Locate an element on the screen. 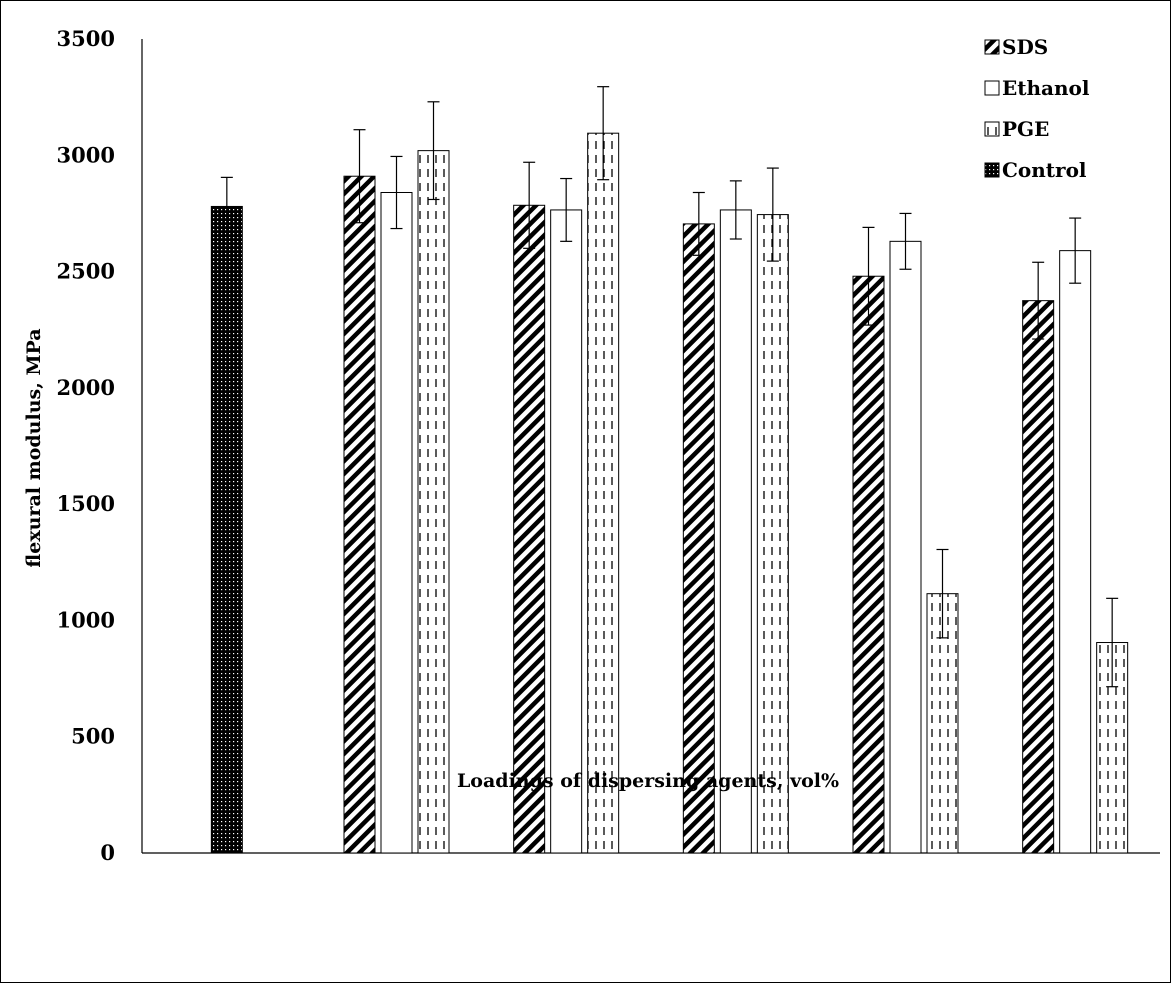  legend-item-ethanol: Ethanol is located at coordinates (1037, 88).